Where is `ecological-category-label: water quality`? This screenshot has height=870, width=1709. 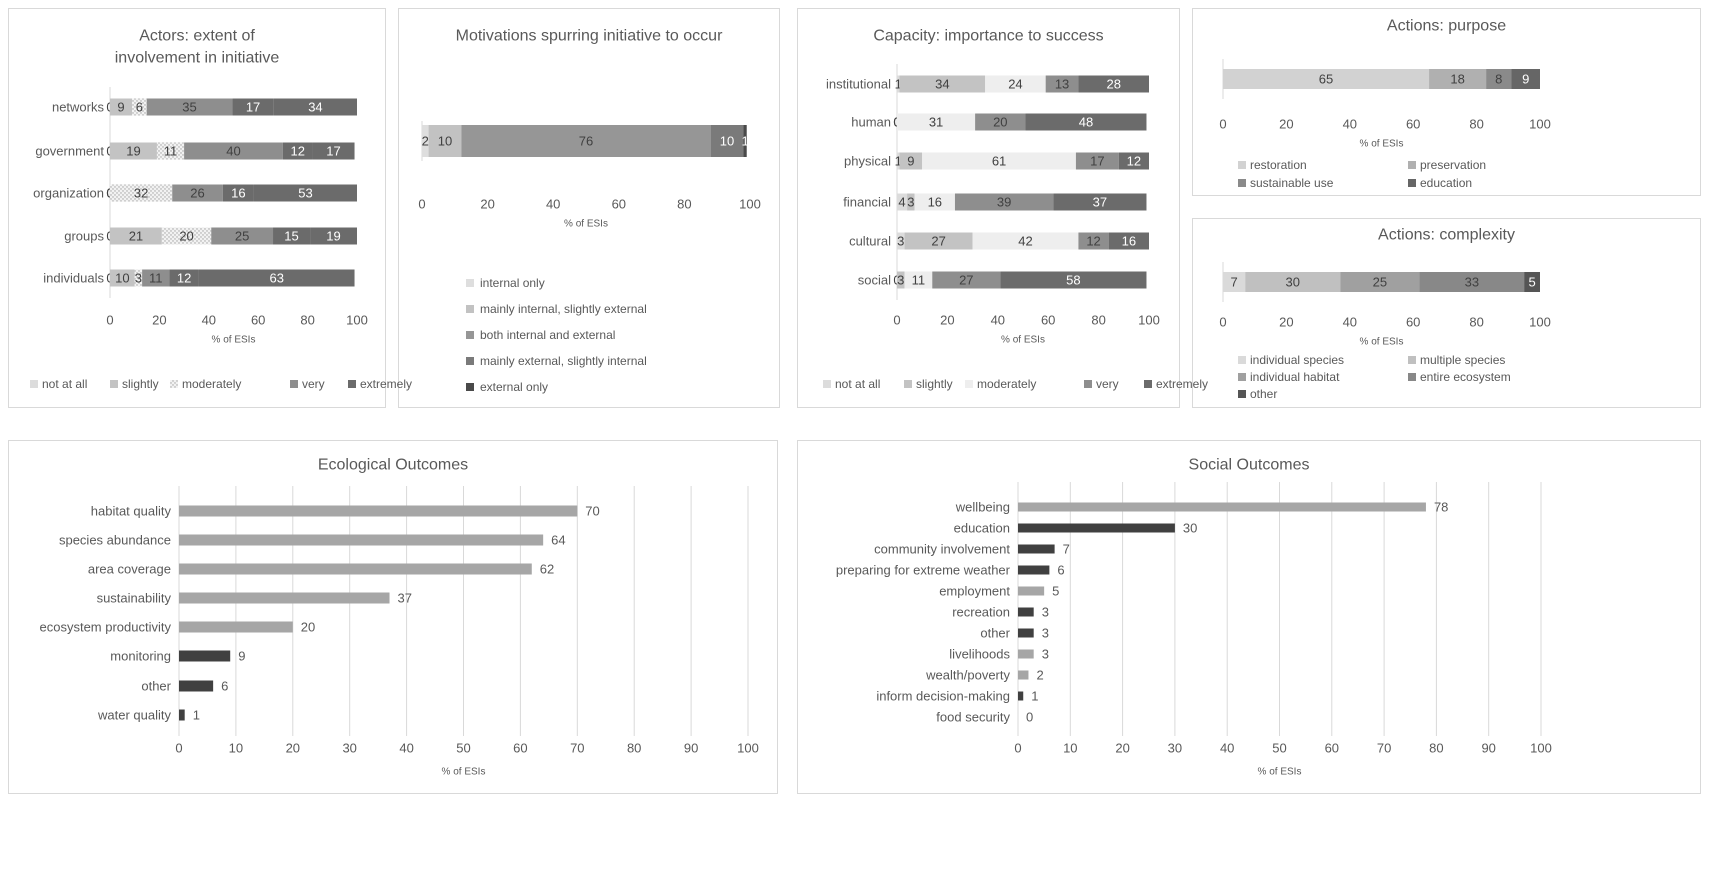 ecological-category-label: water quality is located at coordinates (134, 715).